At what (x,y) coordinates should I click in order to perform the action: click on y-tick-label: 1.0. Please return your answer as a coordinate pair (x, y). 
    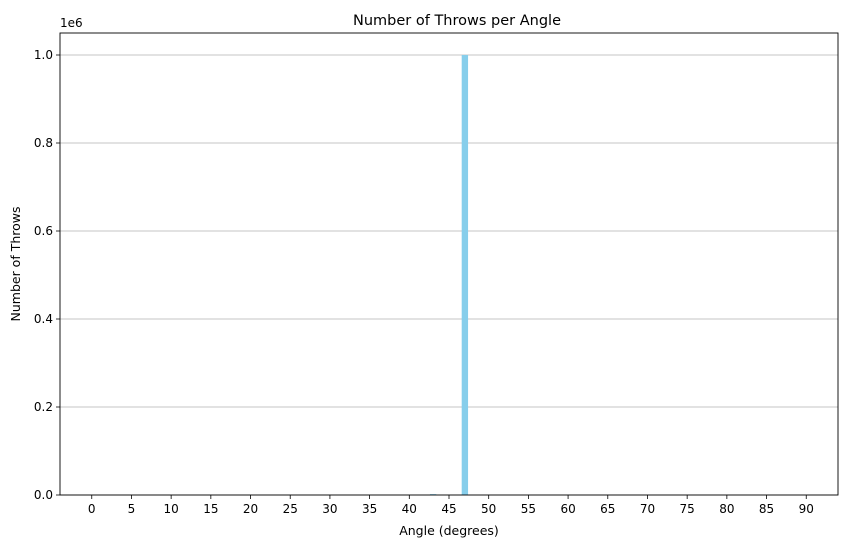
    Looking at the image, I should click on (43, 55).